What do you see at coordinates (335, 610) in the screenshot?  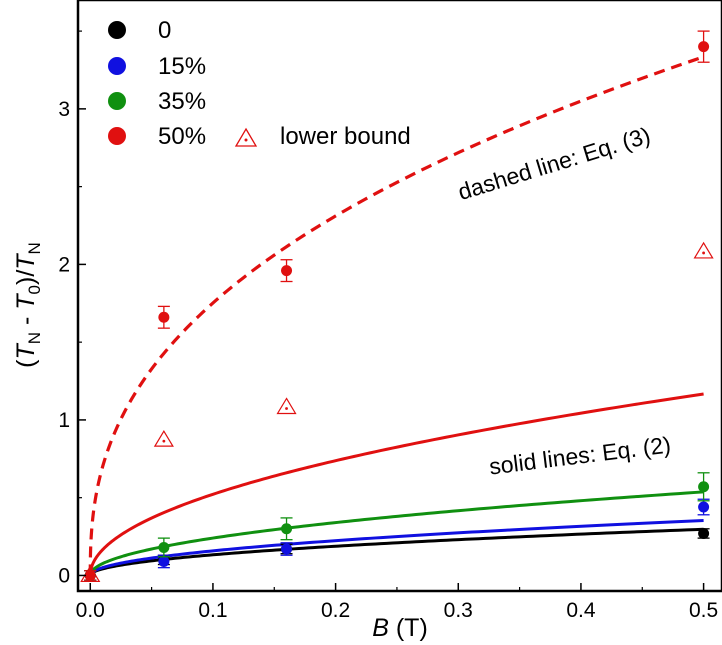 I see `x-tick-label: 0.2` at bounding box center [335, 610].